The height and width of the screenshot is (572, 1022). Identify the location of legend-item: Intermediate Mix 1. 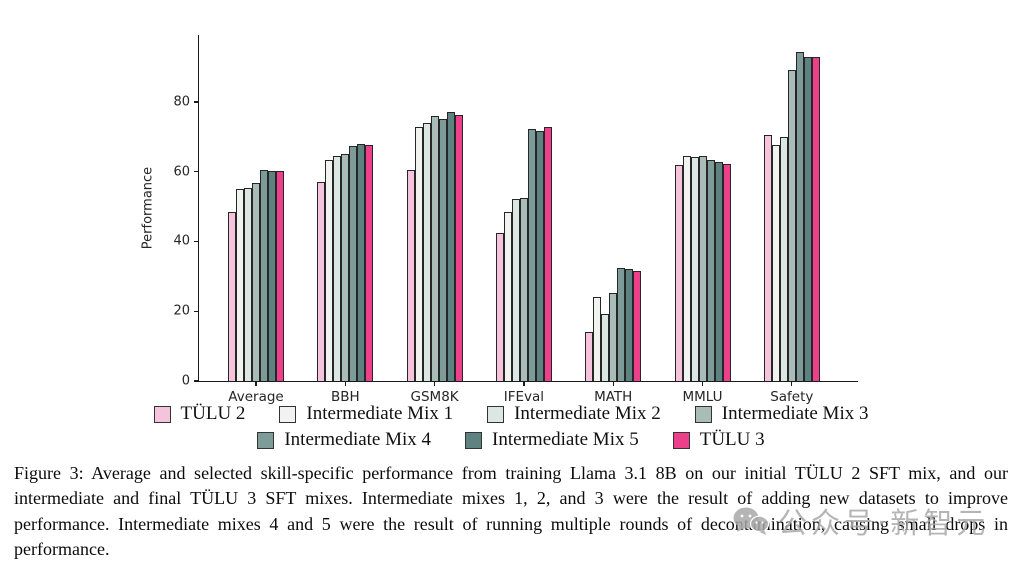
(366, 414).